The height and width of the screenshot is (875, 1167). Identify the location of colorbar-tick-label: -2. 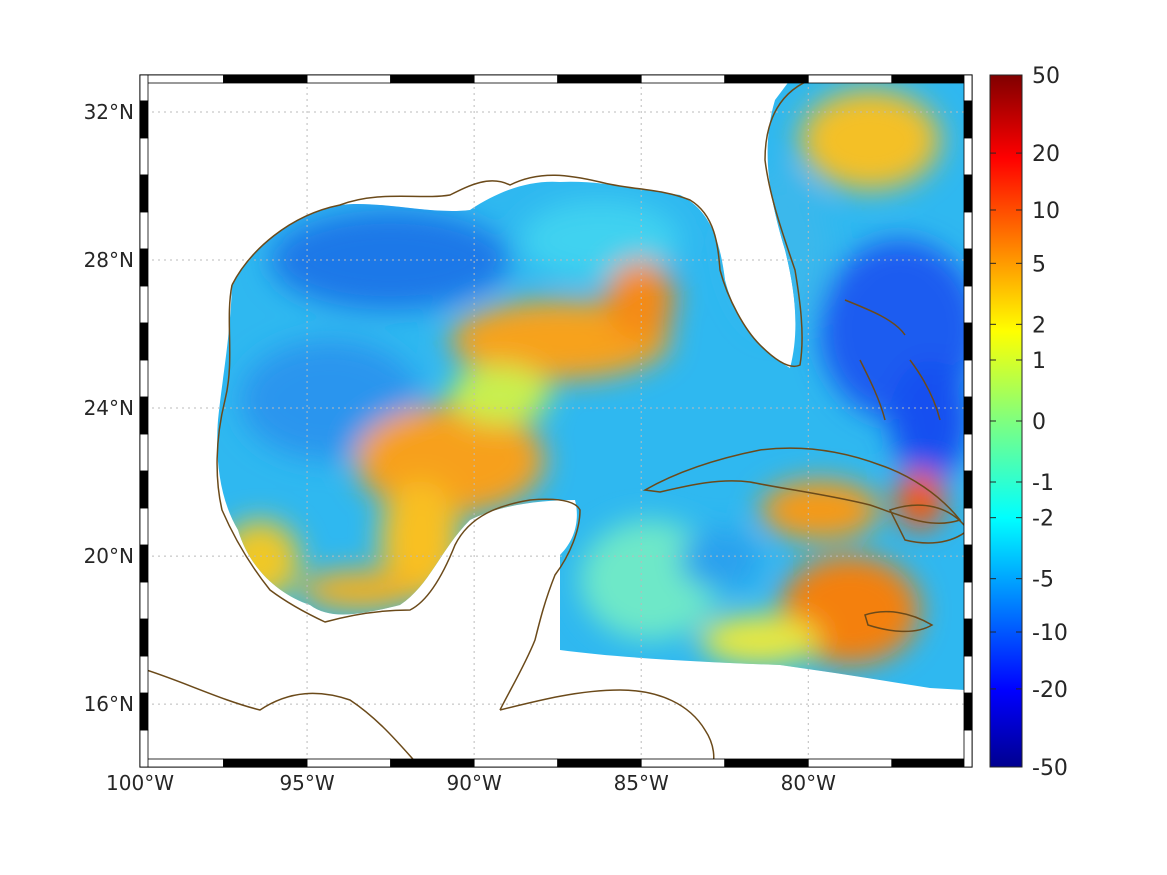
(1043, 519).